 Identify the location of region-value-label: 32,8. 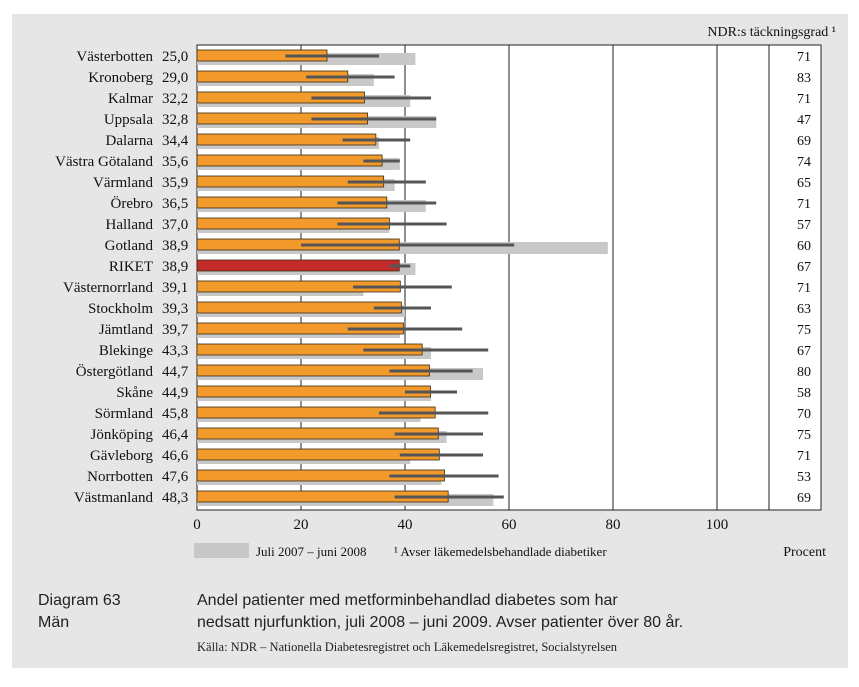
(175, 120).